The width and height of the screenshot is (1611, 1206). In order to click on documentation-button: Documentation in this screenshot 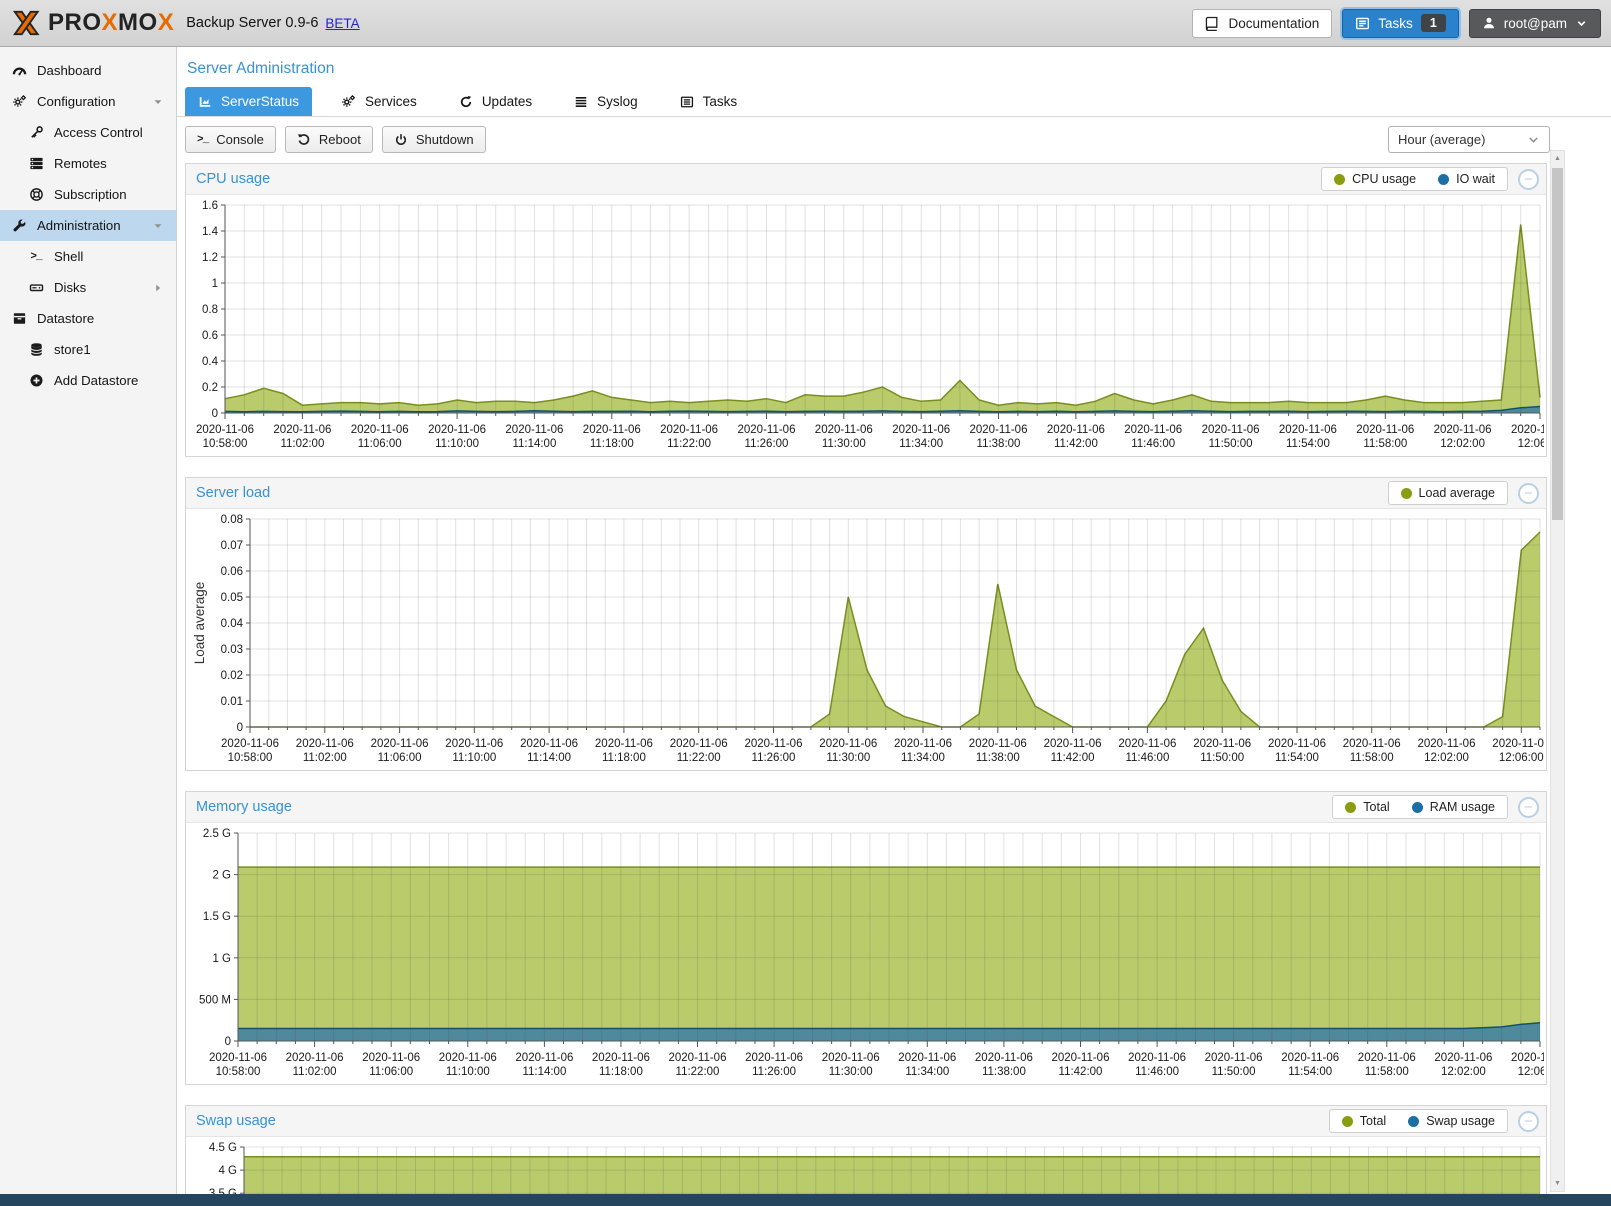, I will do `click(1262, 23)`.